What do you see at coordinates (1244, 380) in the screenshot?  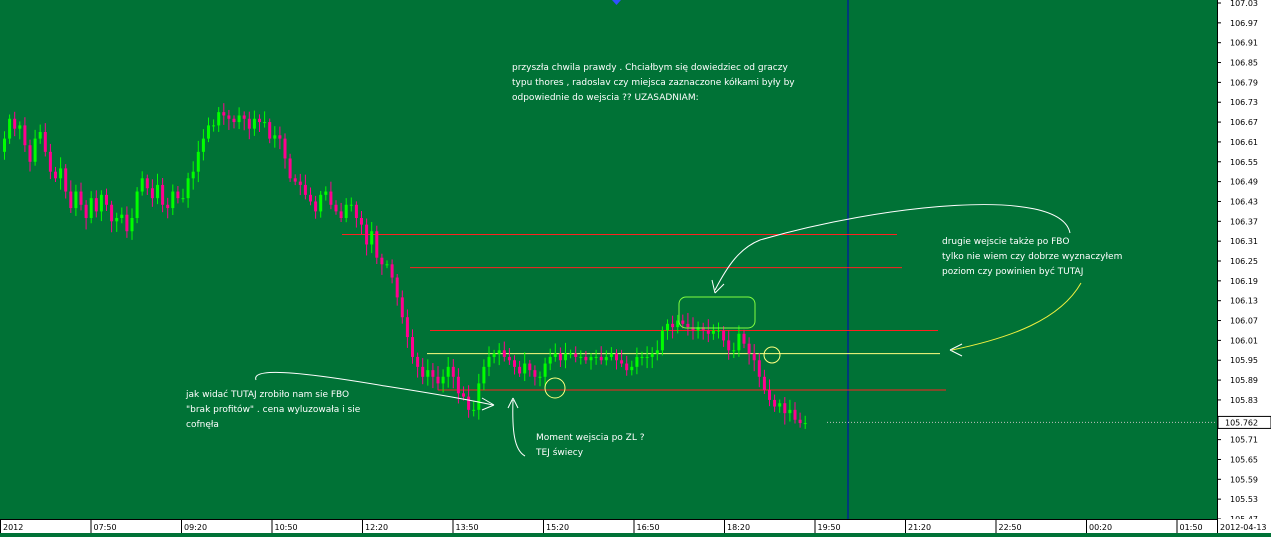 I see `price-tick-label: 105.89` at bounding box center [1244, 380].